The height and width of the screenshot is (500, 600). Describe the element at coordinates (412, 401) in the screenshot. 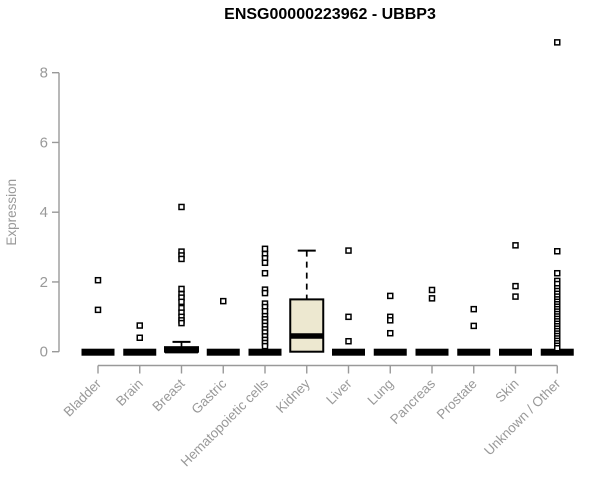

I see `x-tick-label-pancreas: Pancreas` at that location.